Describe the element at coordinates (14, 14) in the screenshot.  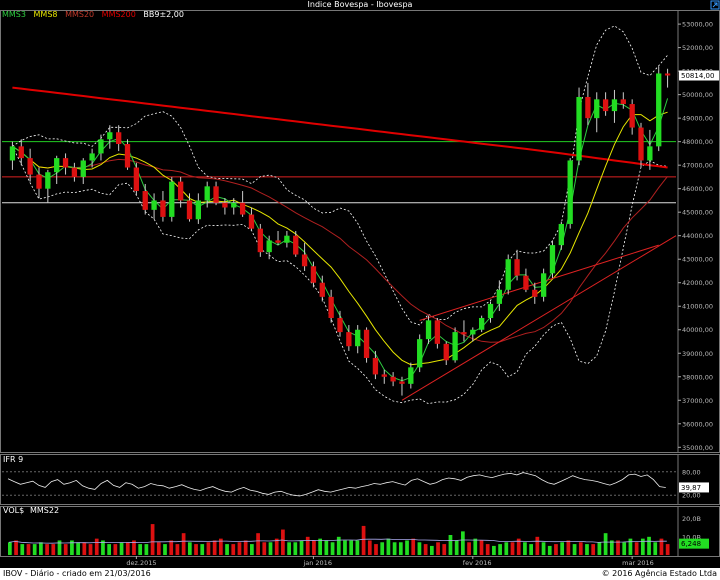
I see `legend-mms3: MMS3` at that location.